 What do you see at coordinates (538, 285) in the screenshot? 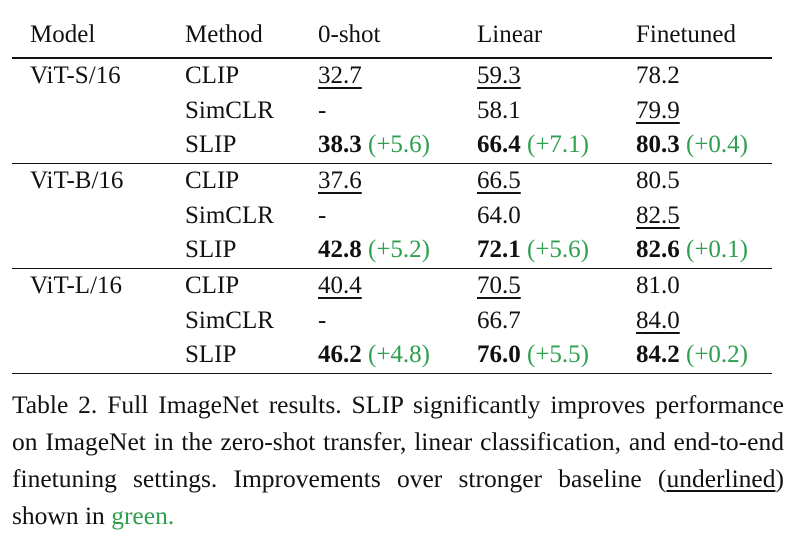
I see `linear-cell: 70.5` at bounding box center [538, 285].